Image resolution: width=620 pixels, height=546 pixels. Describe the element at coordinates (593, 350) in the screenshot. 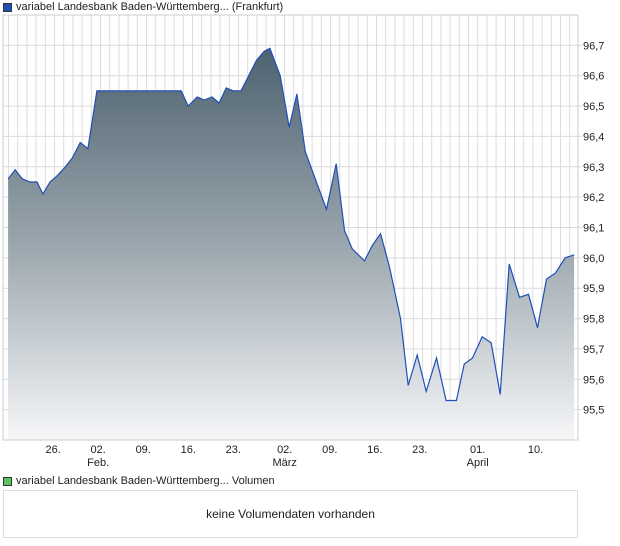

I see `y-tick-label: 95,7` at that location.